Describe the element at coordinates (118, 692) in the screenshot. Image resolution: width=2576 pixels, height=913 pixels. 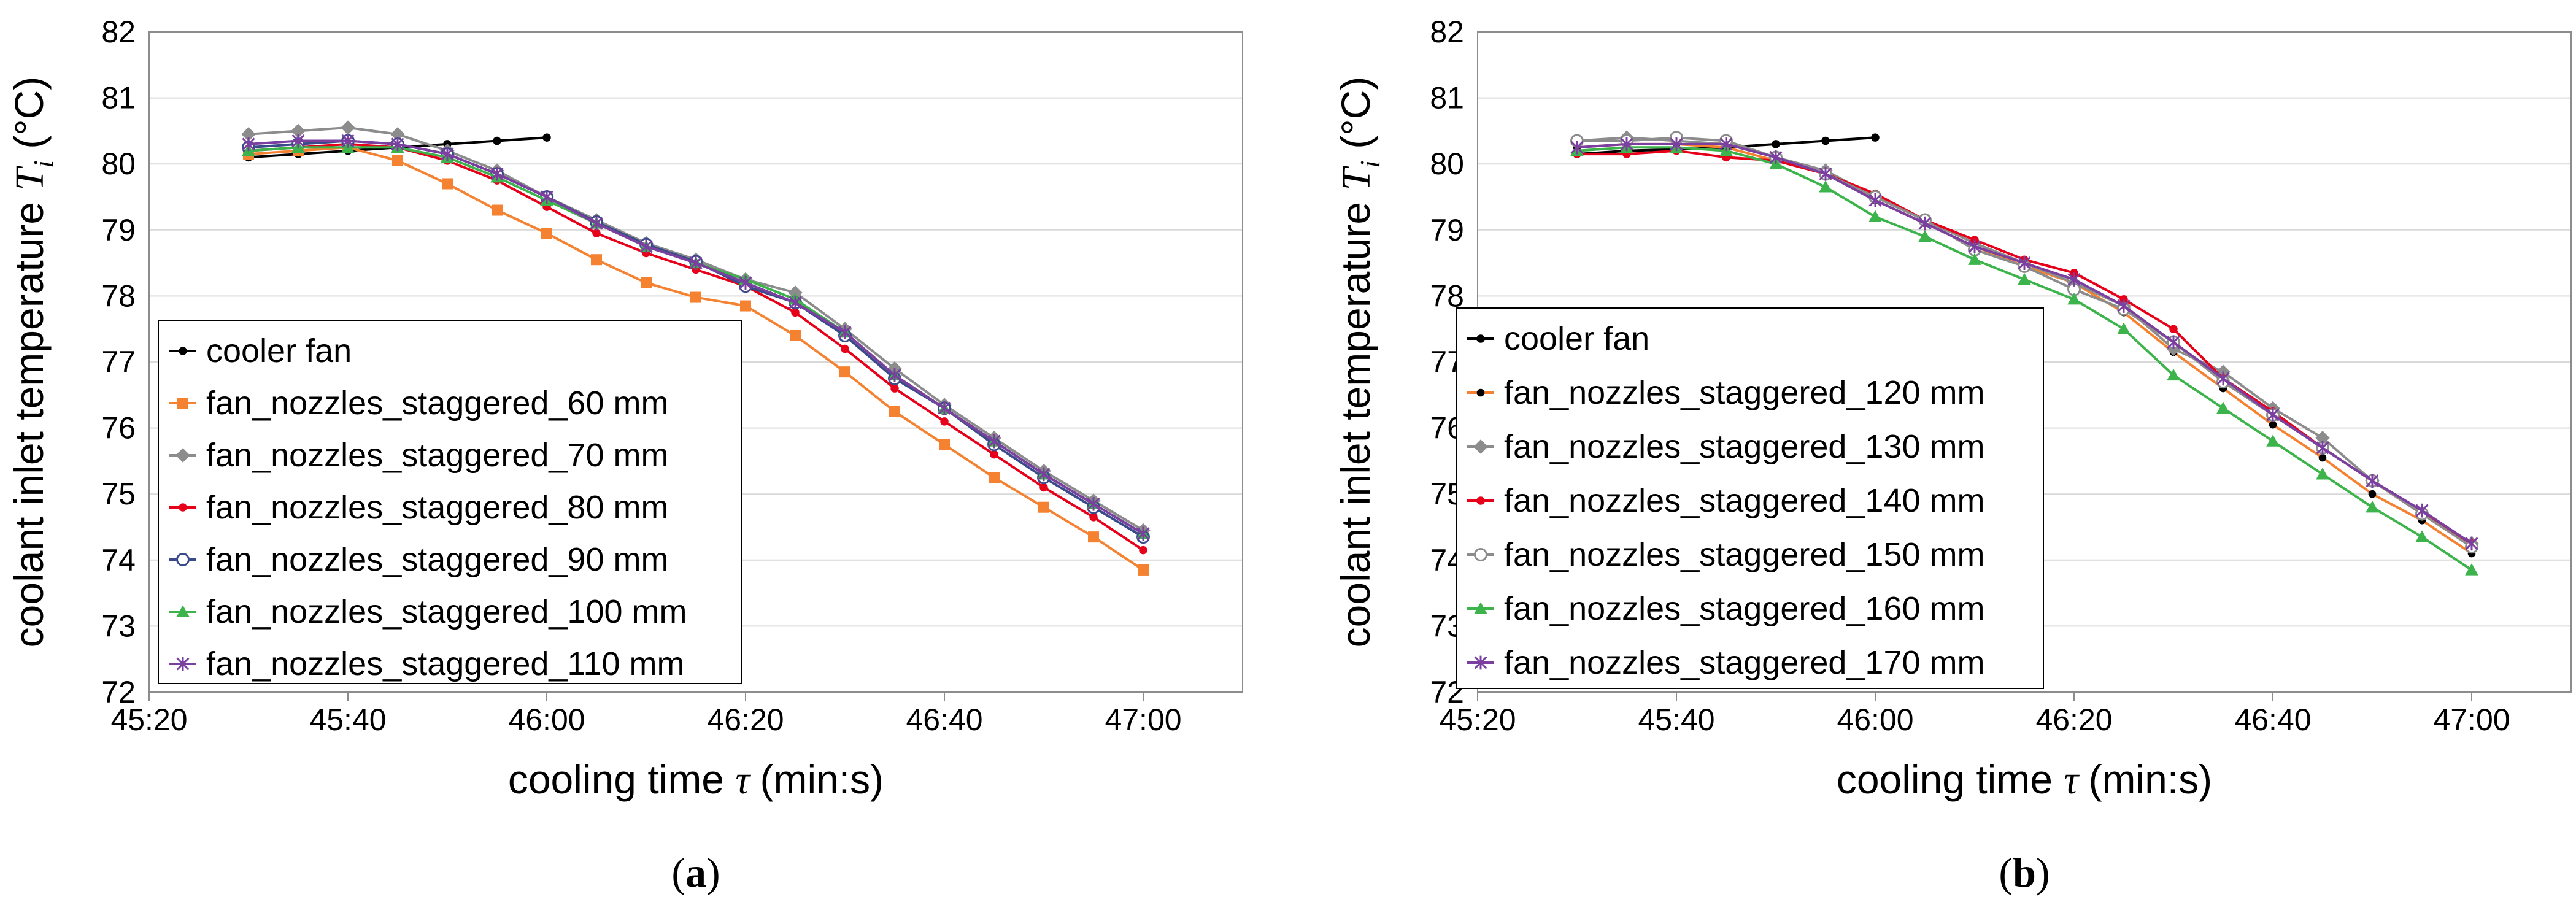
I see `y-tick-label: 72` at that location.